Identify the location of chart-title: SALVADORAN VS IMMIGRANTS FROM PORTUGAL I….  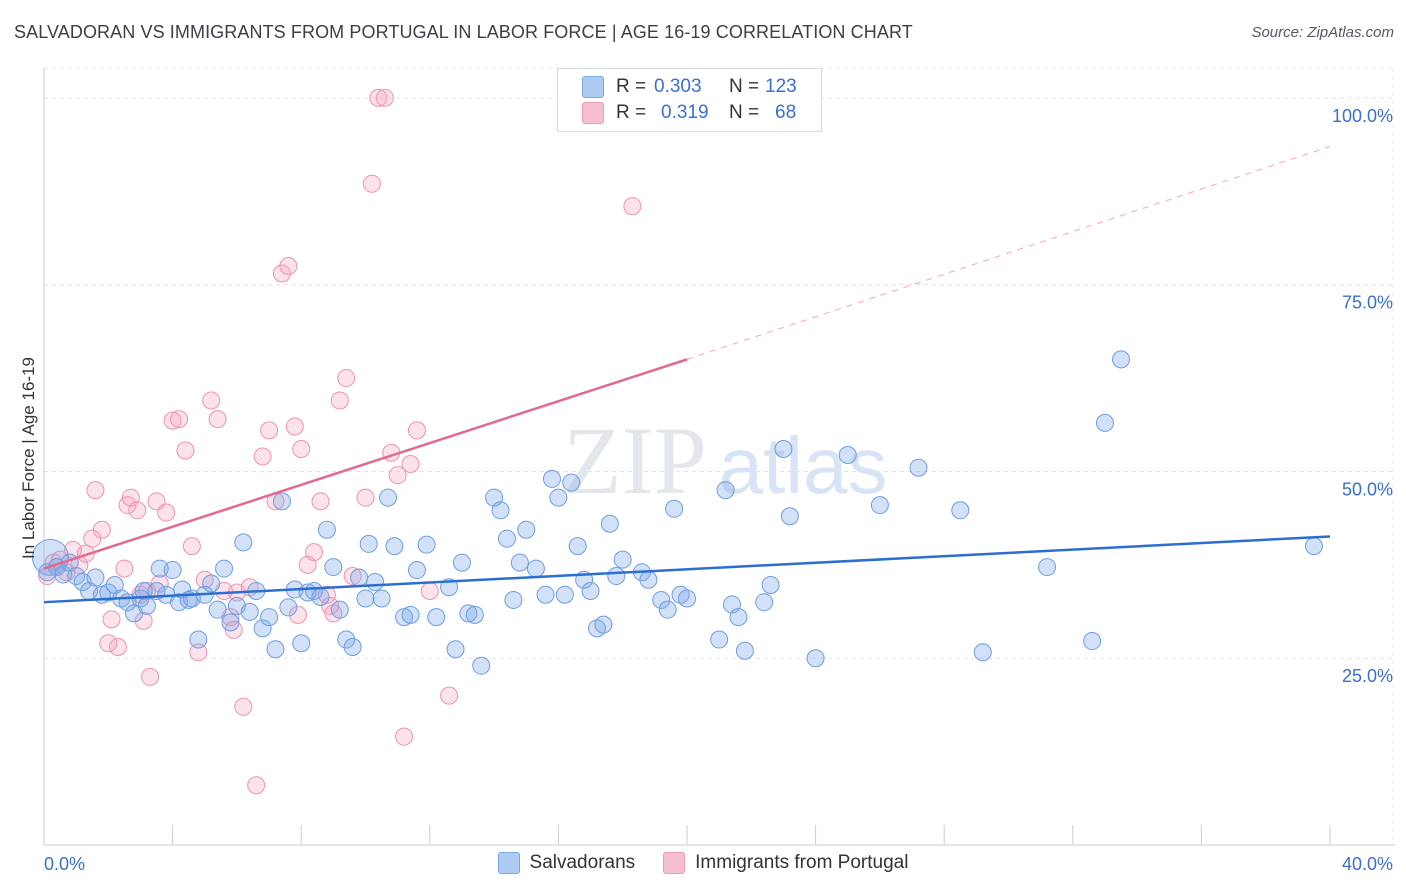
(463, 32).